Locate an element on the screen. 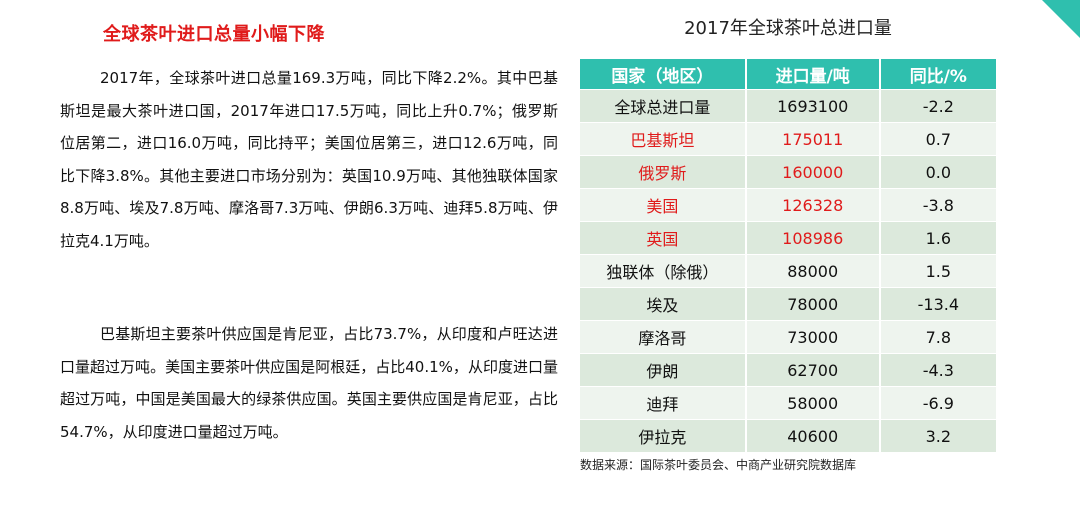  header-yoy: 同比/% is located at coordinates (938, 74).